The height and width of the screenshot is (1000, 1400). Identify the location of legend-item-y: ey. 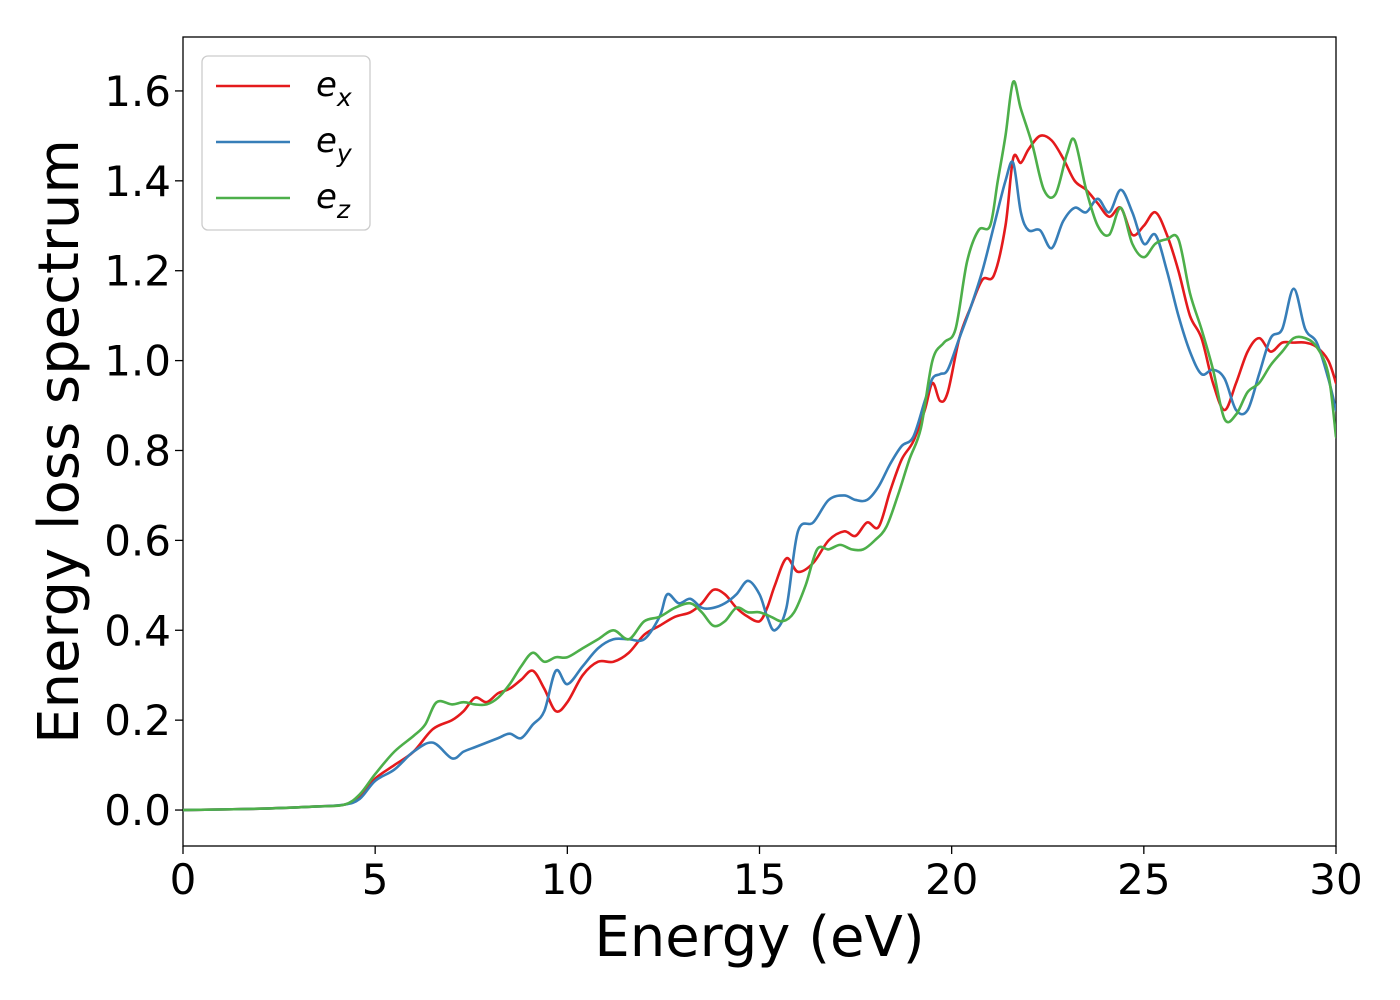
(284, 144).